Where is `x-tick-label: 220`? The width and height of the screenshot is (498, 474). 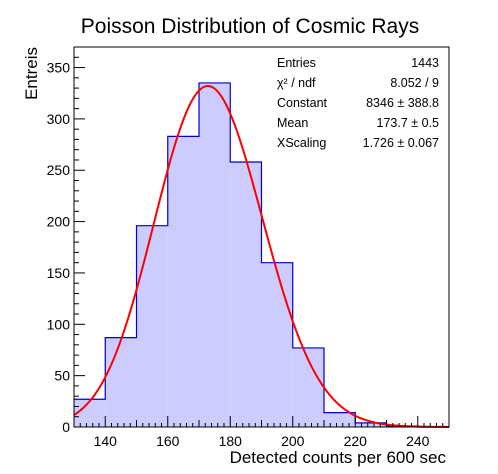 x-tick-label: 220 is located at coordinates (356, 441).